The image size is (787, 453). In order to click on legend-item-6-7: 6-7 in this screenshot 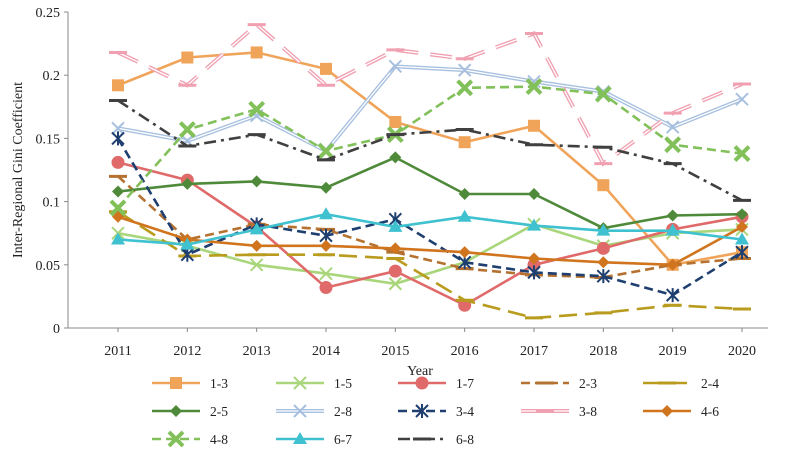, I will do `click(314, 439)`.